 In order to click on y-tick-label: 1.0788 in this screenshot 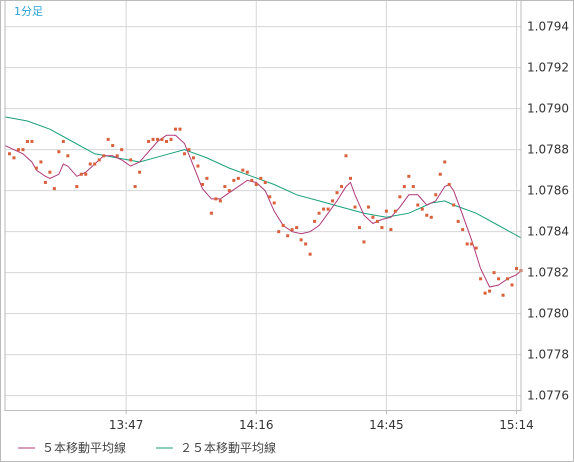, I will do `click(548, 150)`.